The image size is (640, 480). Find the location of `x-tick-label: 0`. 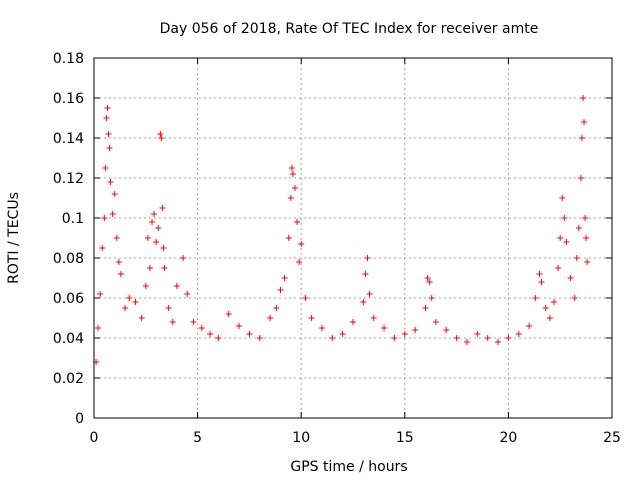

x-tick-label: 0 is located at coordinates (94, 438).